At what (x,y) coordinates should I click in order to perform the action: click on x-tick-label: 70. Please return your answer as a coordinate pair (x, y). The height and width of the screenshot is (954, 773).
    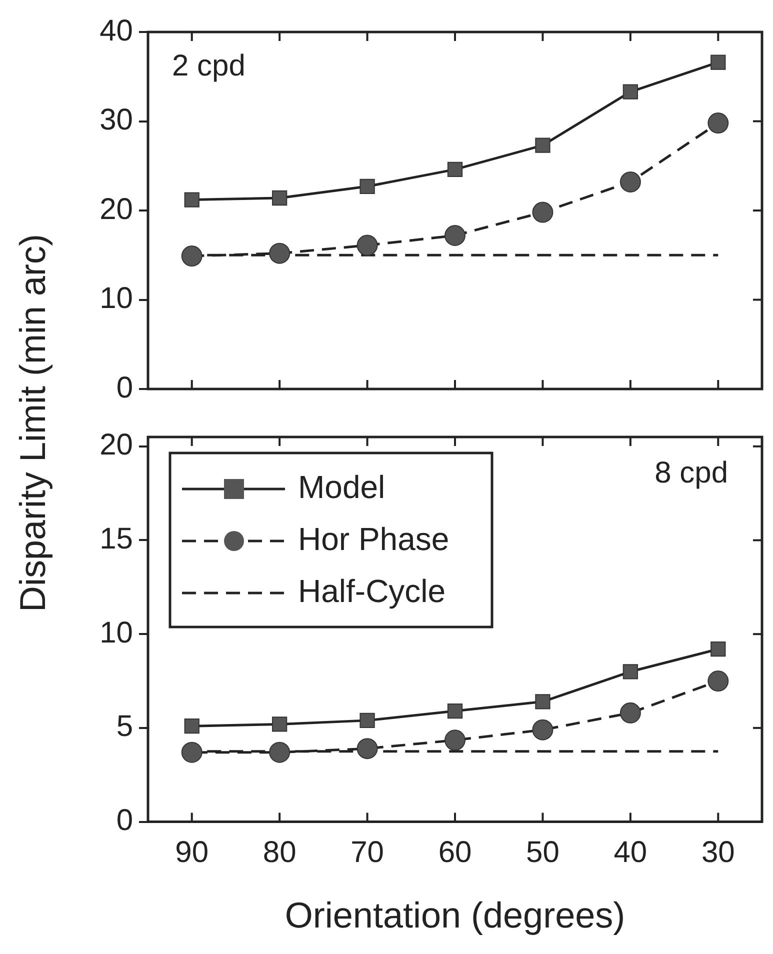
    Looking at the image, I should click on (367, 853).